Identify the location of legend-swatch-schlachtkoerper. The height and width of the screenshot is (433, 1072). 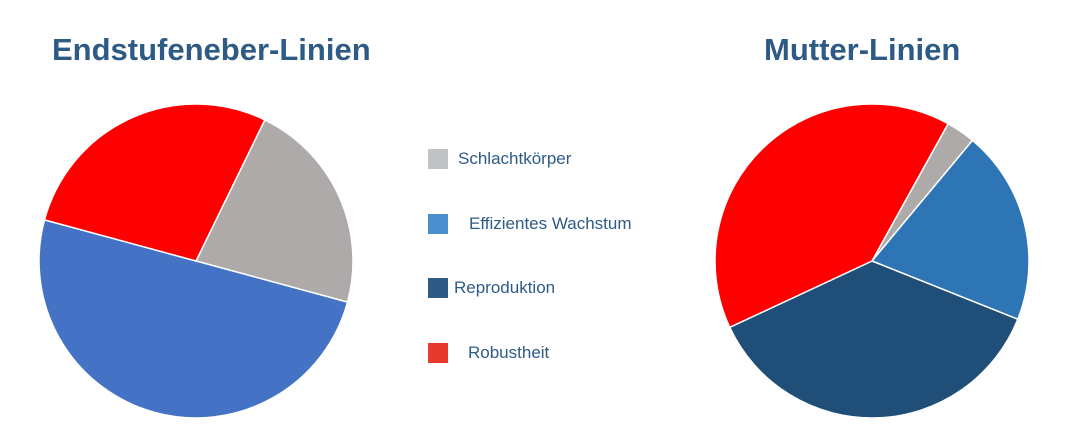
(438, 159).